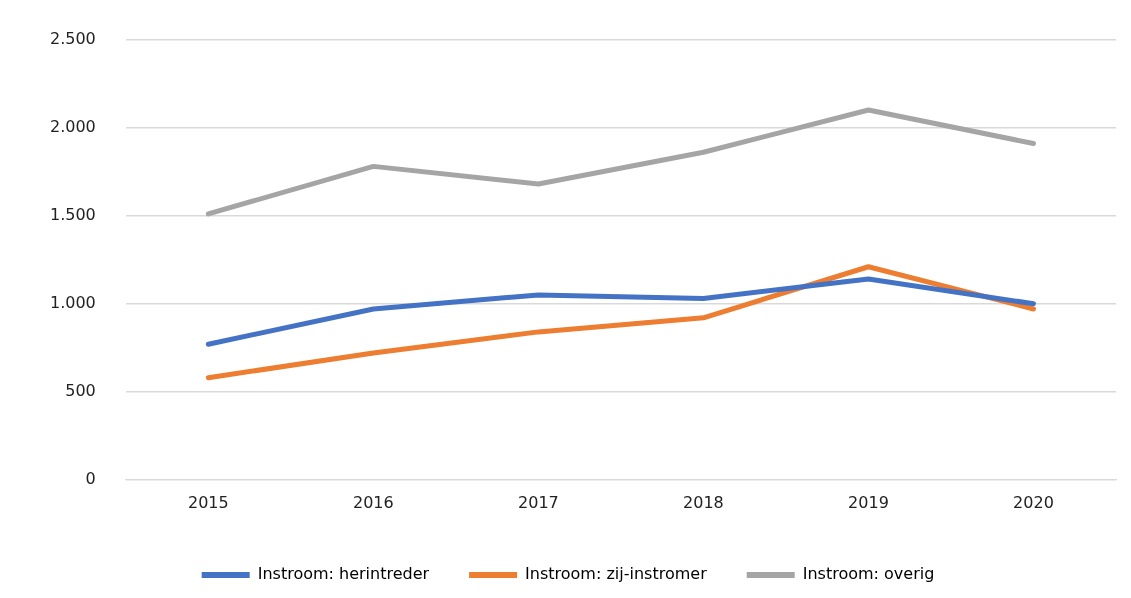 This screenshot has width=1131, height=598. Describe the element at coordinates (80, 390) in the screenshot. I see `y-tick-label: 500` at that location.